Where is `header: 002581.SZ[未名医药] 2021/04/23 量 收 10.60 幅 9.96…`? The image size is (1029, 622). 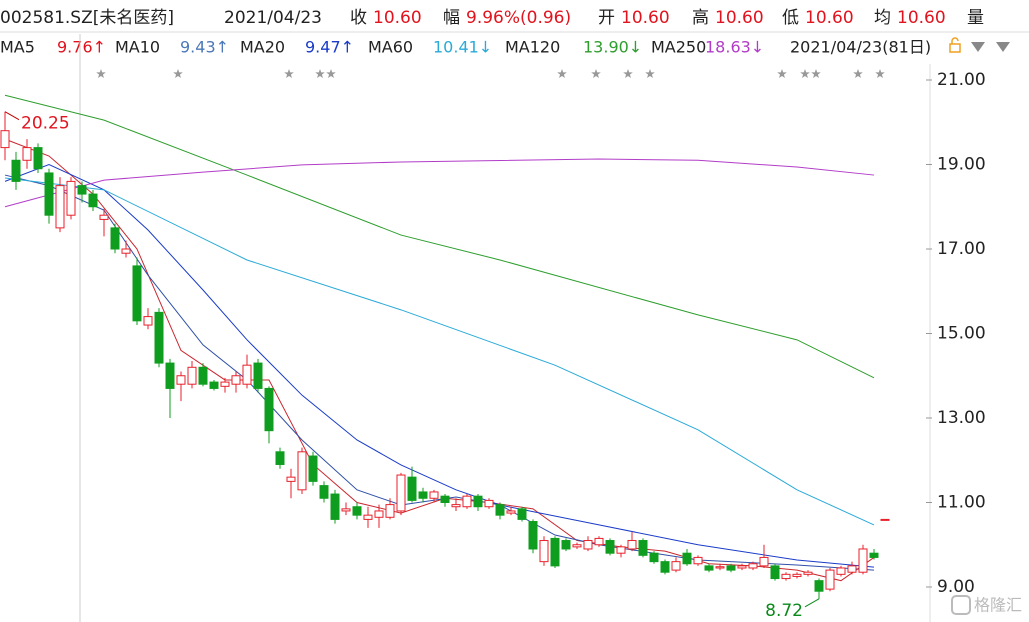
header: 002581.SZ[未名医药] 2021/04/23 量 收 10.60 幅 9.96… is located at coordinates (492, 18).